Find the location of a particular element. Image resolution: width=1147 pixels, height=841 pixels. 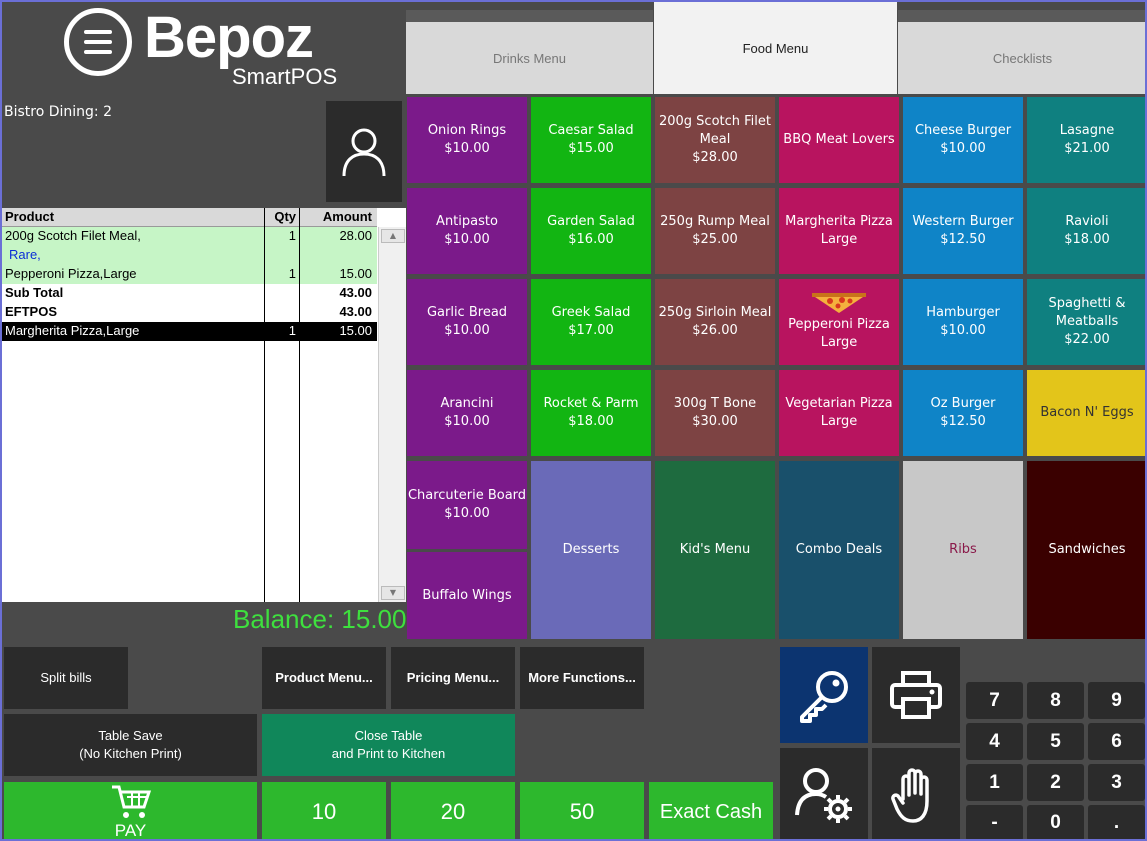

keypad-key: 1 is located at coordinates (994, 782).